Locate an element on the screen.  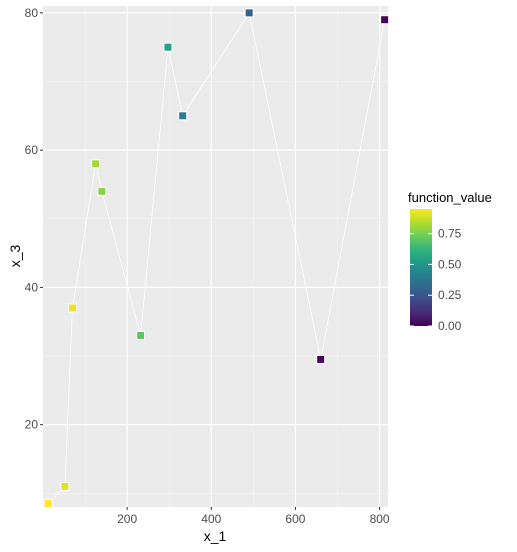
legend-tick-label: 0.25 is located at coordinates (450, 295).